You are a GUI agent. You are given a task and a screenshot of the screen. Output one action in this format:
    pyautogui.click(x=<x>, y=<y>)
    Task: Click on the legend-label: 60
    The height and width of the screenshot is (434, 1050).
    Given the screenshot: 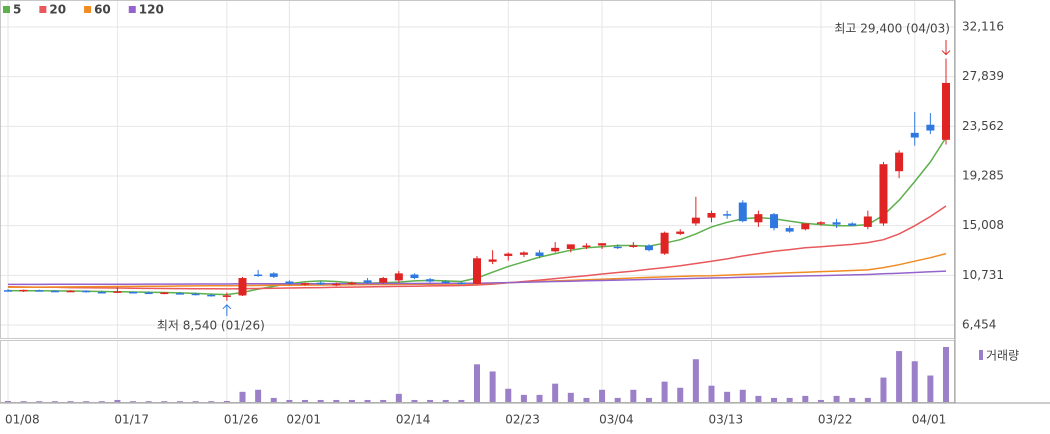 What is the action you would take?
    pyautogui.click(x=102, y=10)
    